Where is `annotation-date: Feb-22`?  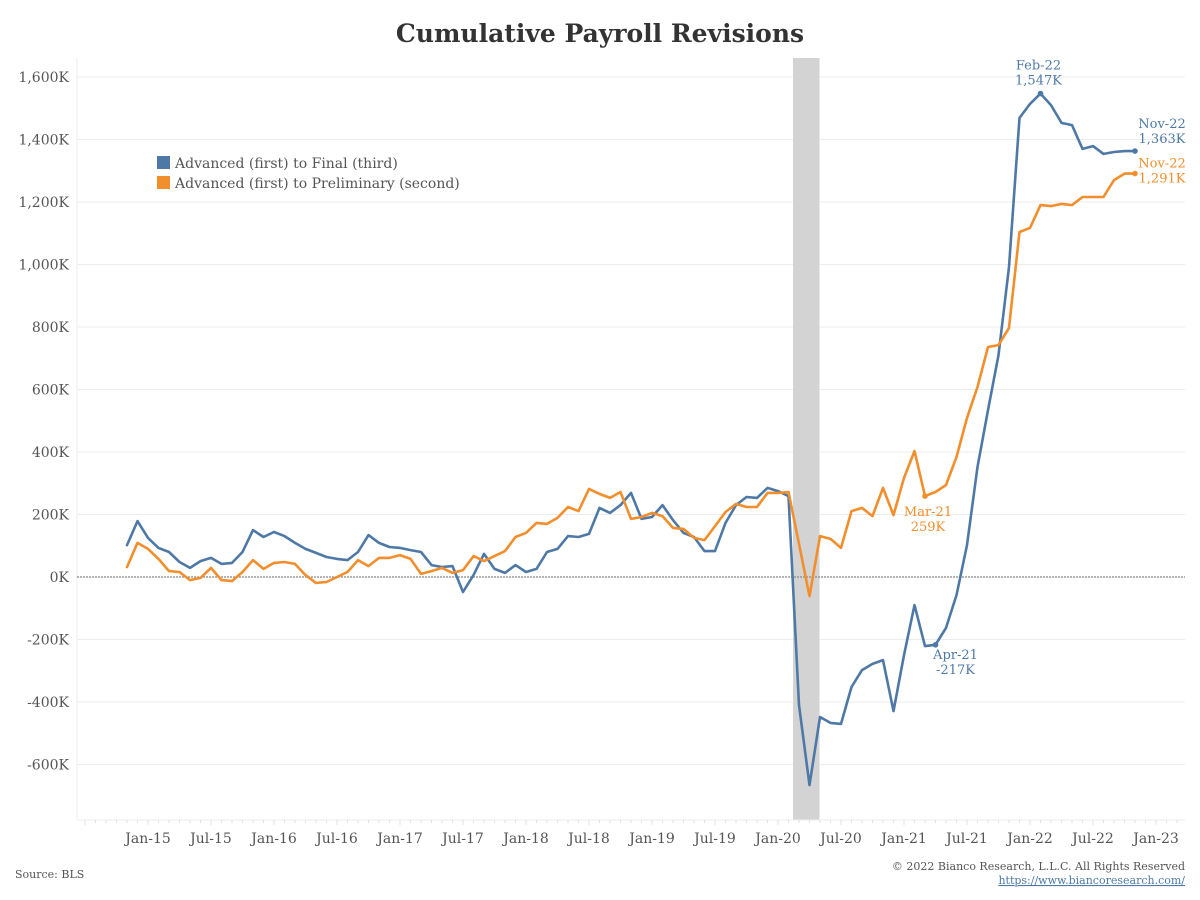
annotation-date: Feb-22 is located at coordinates (1038, 66).